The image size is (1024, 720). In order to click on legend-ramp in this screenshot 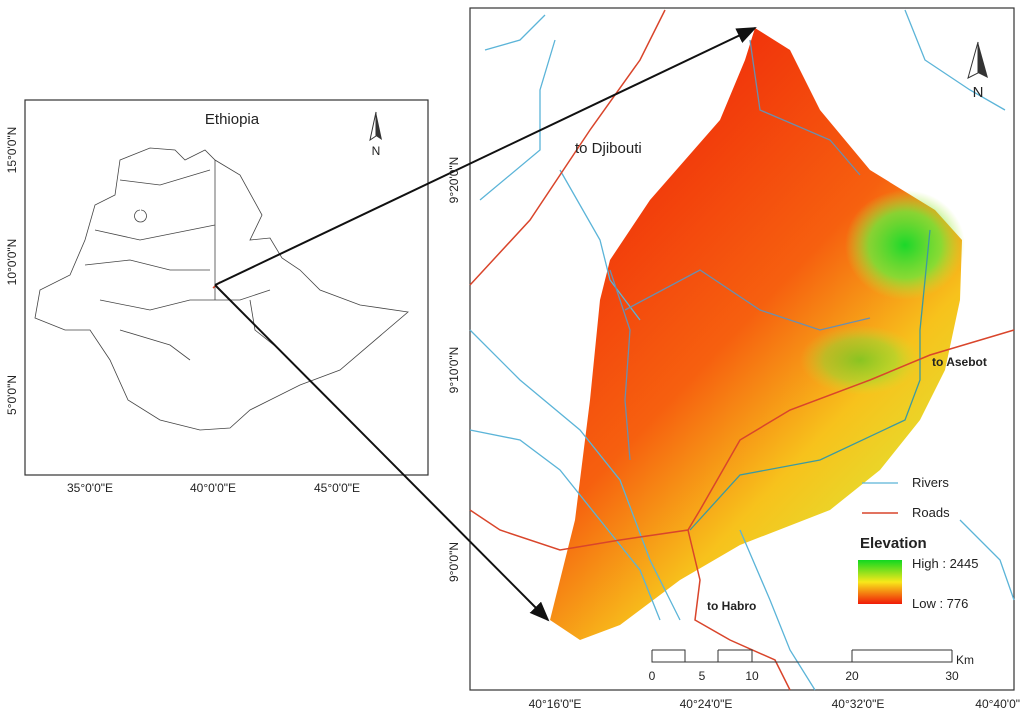, I will do `click(880, 582)`.